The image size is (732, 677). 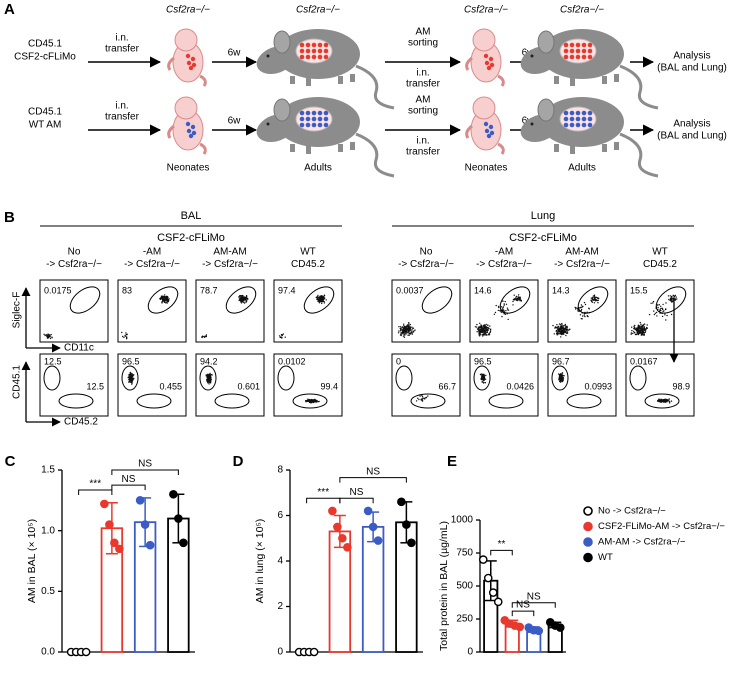 What do you see at coordinates (504, 311) in the screenshot?
I see `flow-plot: 14.6` at bounding box center [504, 311].